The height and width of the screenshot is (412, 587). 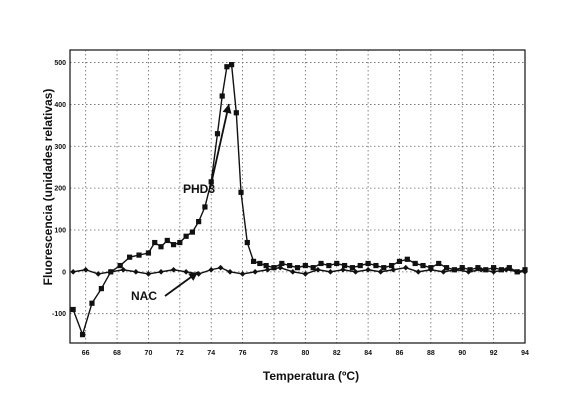 What do you see at coordinates (86, 353) in the screenshot?
I see `x-tick-label: 66` at bounding box center [86, 353].